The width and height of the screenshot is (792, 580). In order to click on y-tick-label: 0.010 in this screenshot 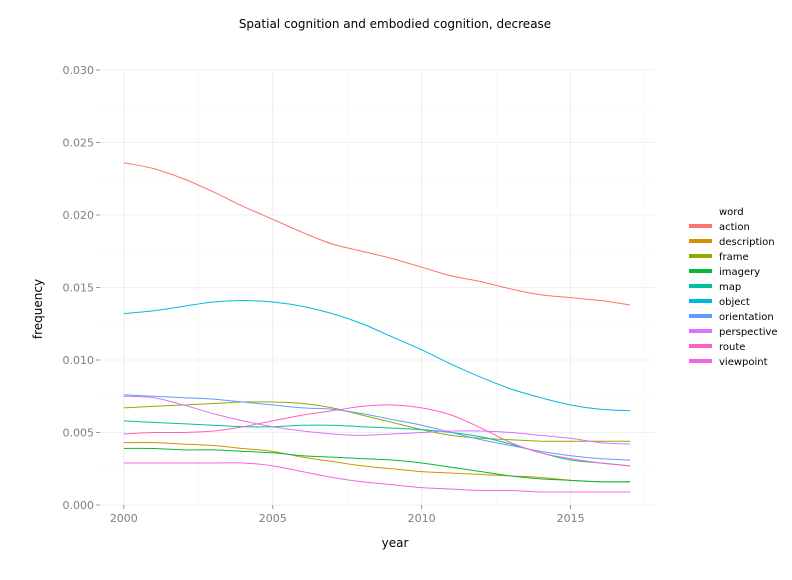, I will do `click(79, 360)`.